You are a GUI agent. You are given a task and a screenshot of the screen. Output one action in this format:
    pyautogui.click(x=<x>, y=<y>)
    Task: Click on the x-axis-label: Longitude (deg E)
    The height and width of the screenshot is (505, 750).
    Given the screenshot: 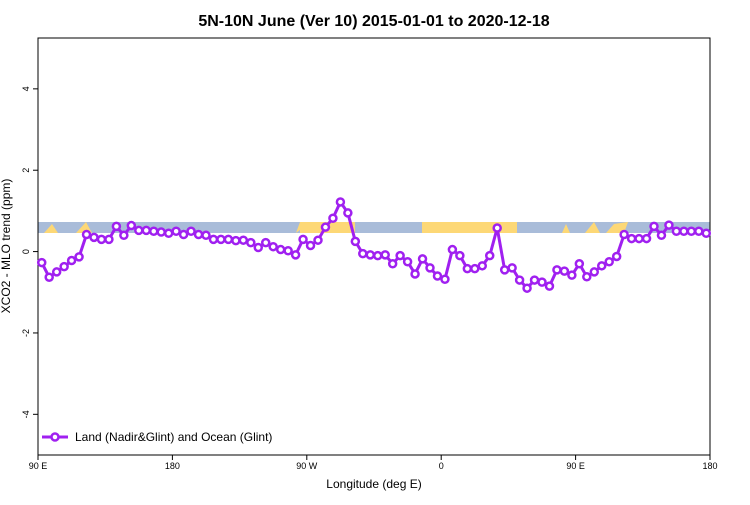 What is the action you would take?
    pyautogui.click(x=373, y=484)
    